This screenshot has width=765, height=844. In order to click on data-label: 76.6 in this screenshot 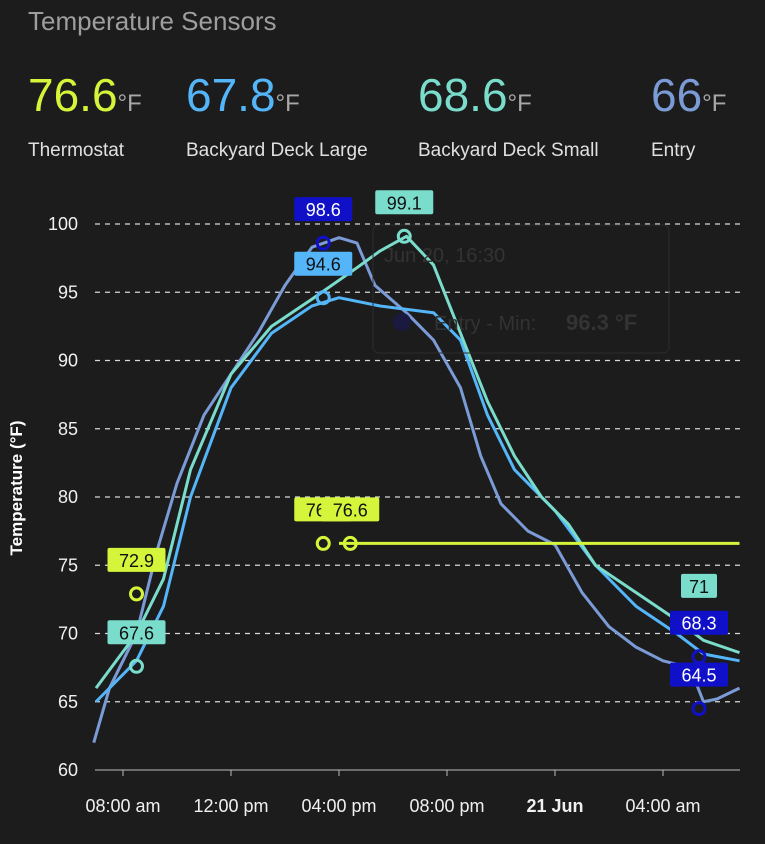, I will do `click(350, 510)`.